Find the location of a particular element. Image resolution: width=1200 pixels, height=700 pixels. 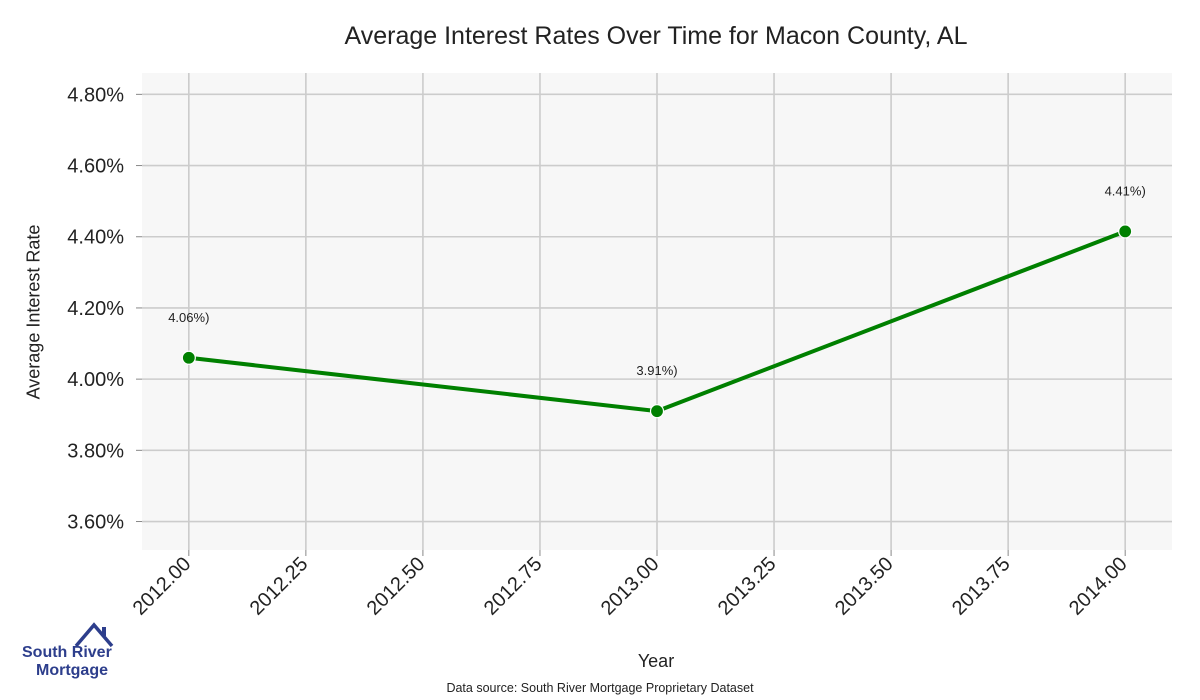

y-tick-label: 3.60% is located at coordinates (95, 523).